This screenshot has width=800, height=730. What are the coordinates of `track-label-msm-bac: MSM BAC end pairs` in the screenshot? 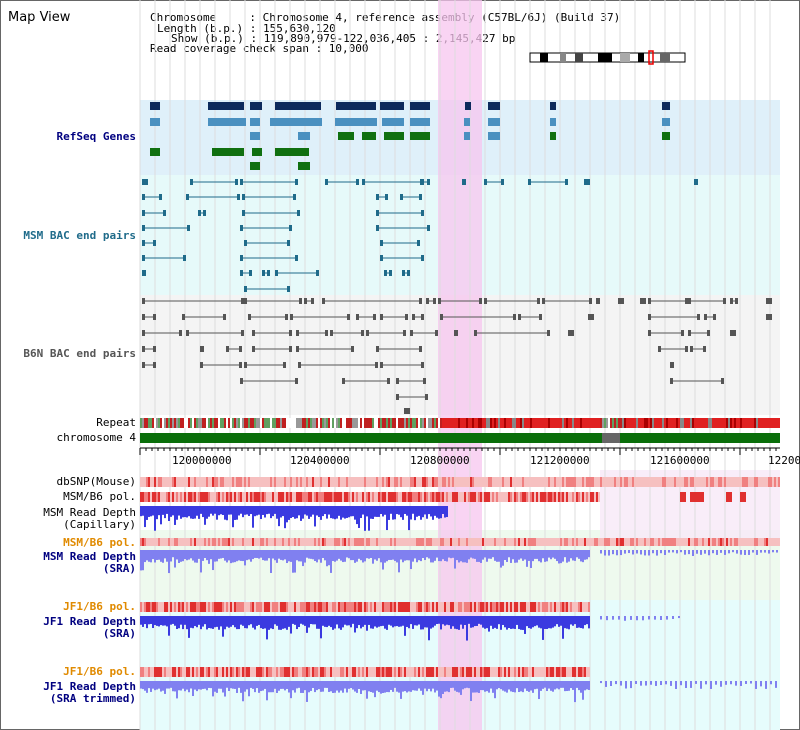 It's located at (79, 235).